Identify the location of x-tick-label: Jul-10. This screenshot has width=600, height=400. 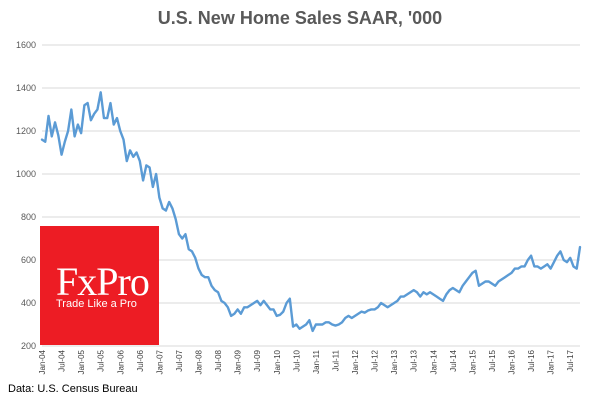
(296, 360).